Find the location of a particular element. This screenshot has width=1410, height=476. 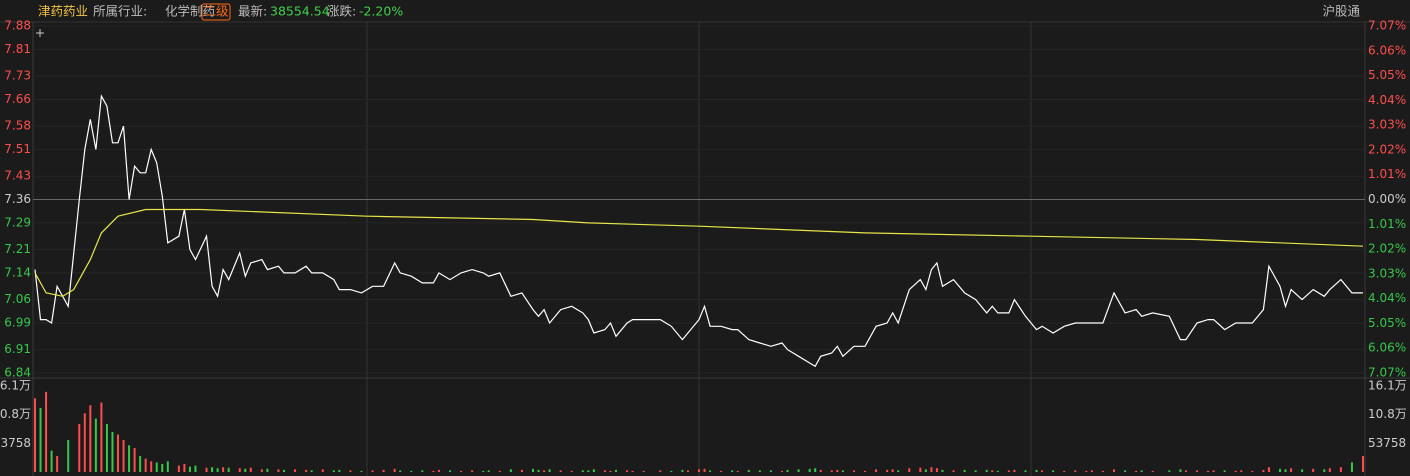

y-tick-label: 7.73 is located at coordinates (17, 76).